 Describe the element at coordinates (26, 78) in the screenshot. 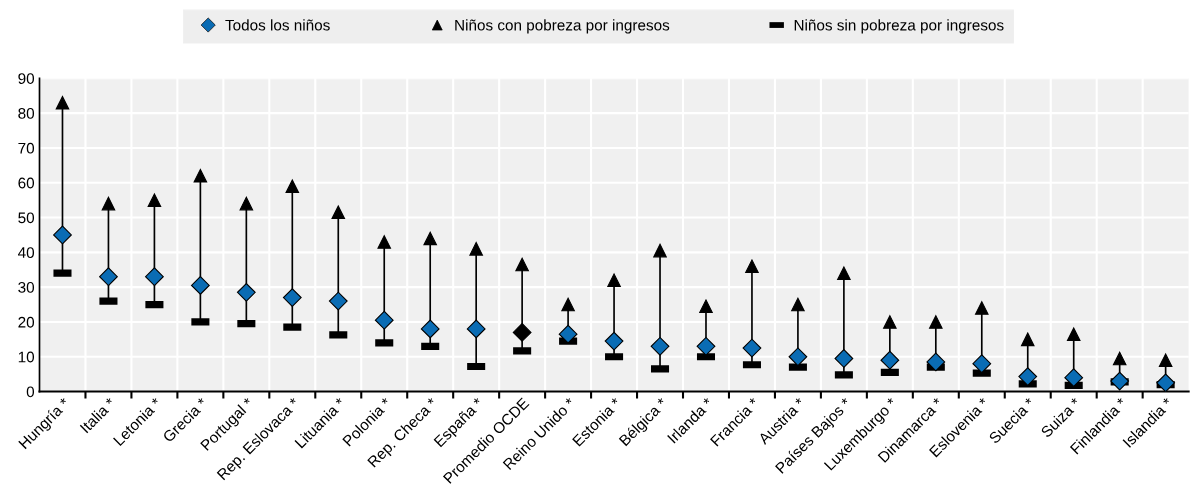

I see `y-tick-label: 90` at that location.